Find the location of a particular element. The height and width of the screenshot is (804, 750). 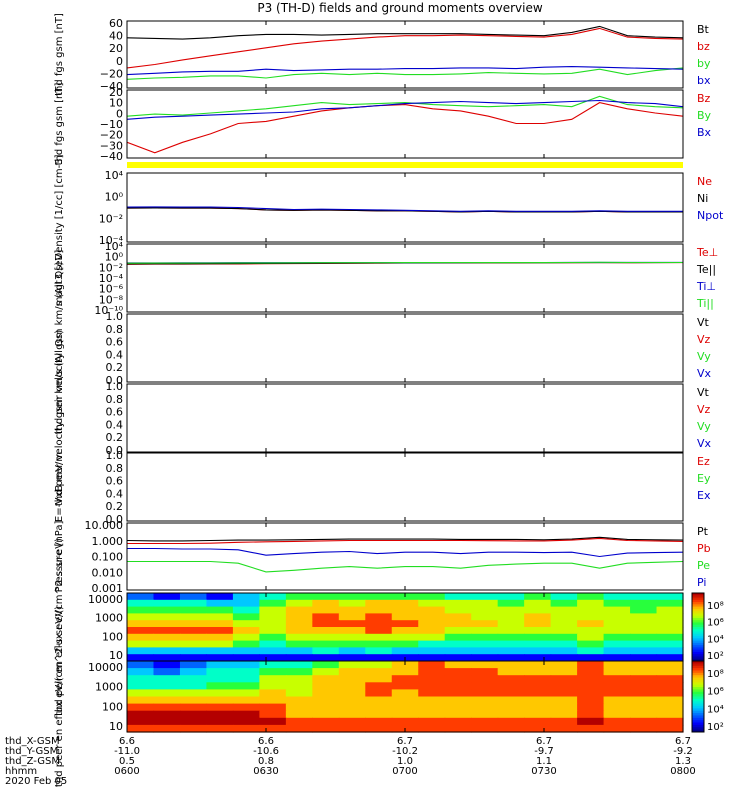

panel-5-frame is located at coordinates (405, 348).